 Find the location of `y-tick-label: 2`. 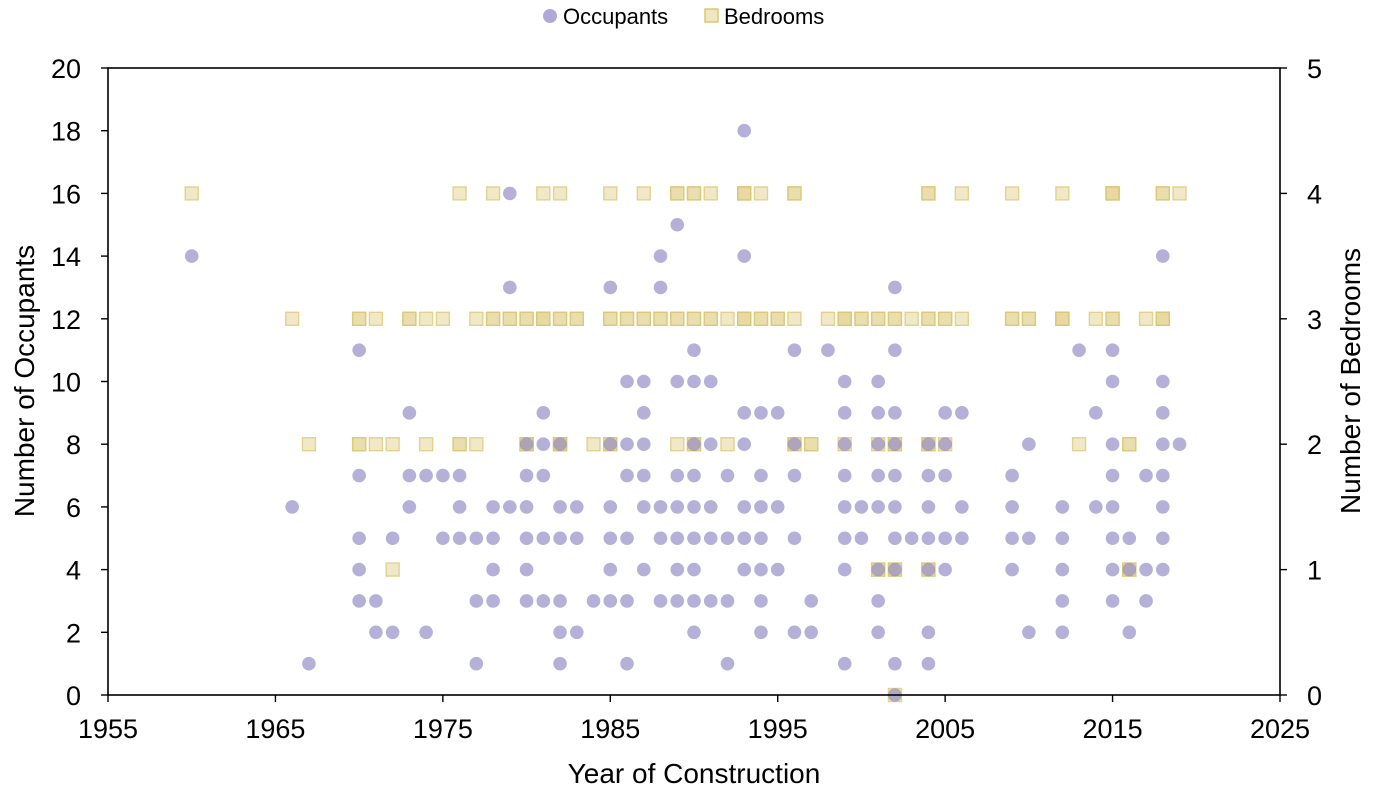

y-tick-label: 2 is located at coordinates (73, 633).